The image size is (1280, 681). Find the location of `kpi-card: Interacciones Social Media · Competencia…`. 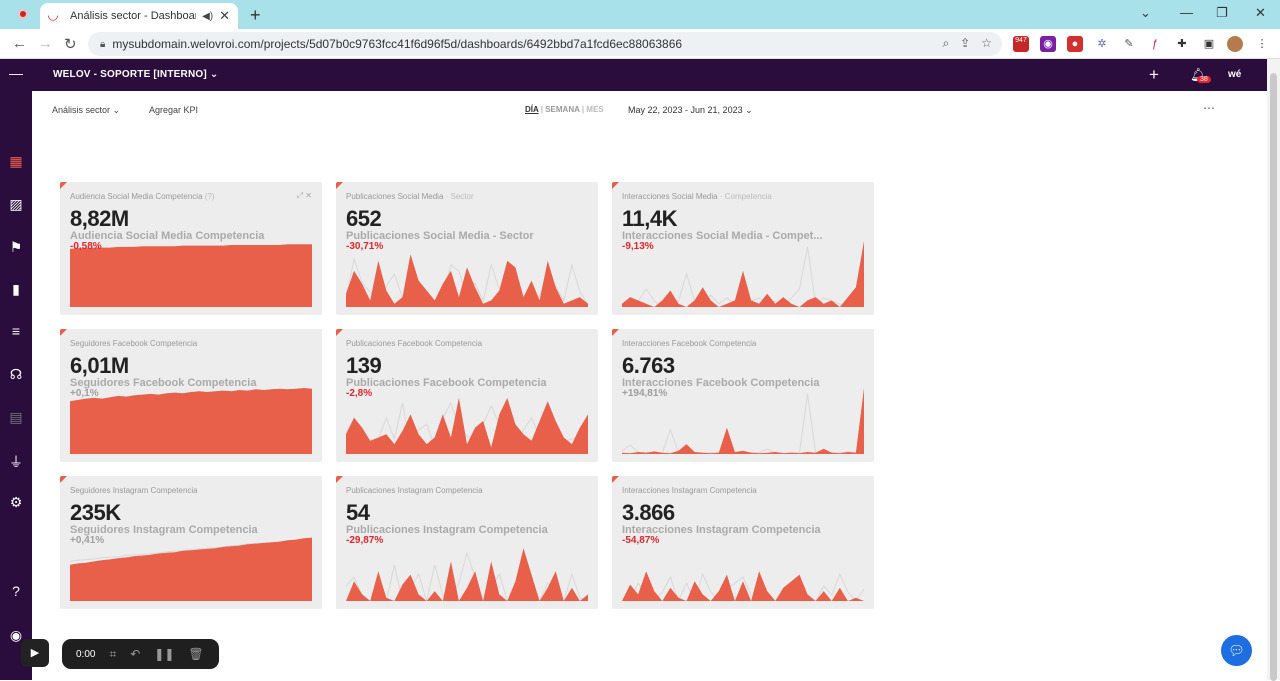

kpi-card: Interacciones Social Media · Competencia… is located at coordinates (743, 248).